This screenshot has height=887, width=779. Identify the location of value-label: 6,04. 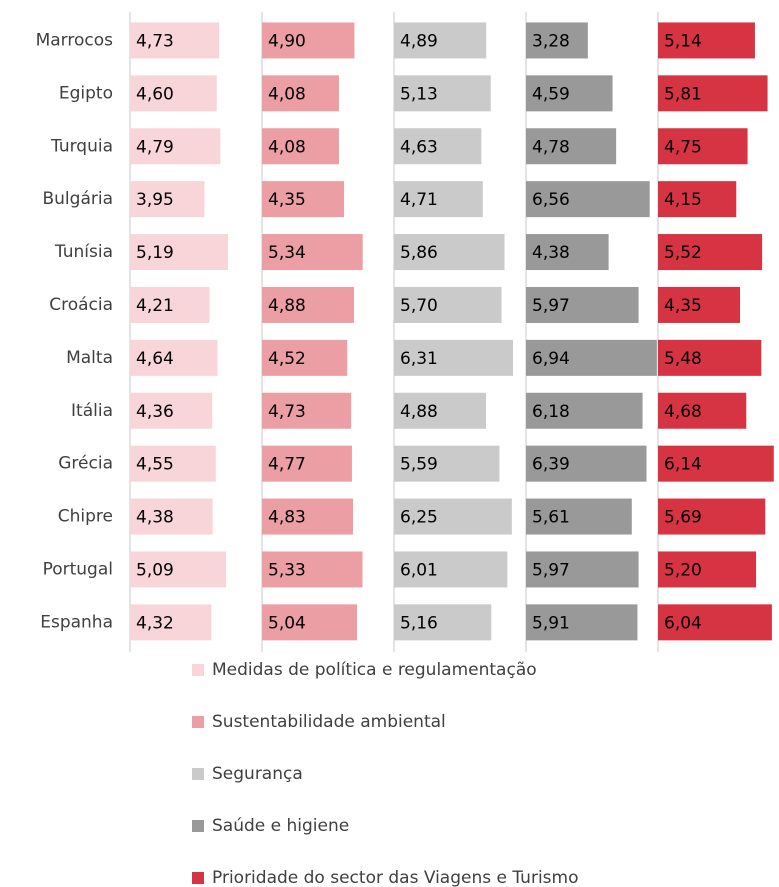
(683, 623).